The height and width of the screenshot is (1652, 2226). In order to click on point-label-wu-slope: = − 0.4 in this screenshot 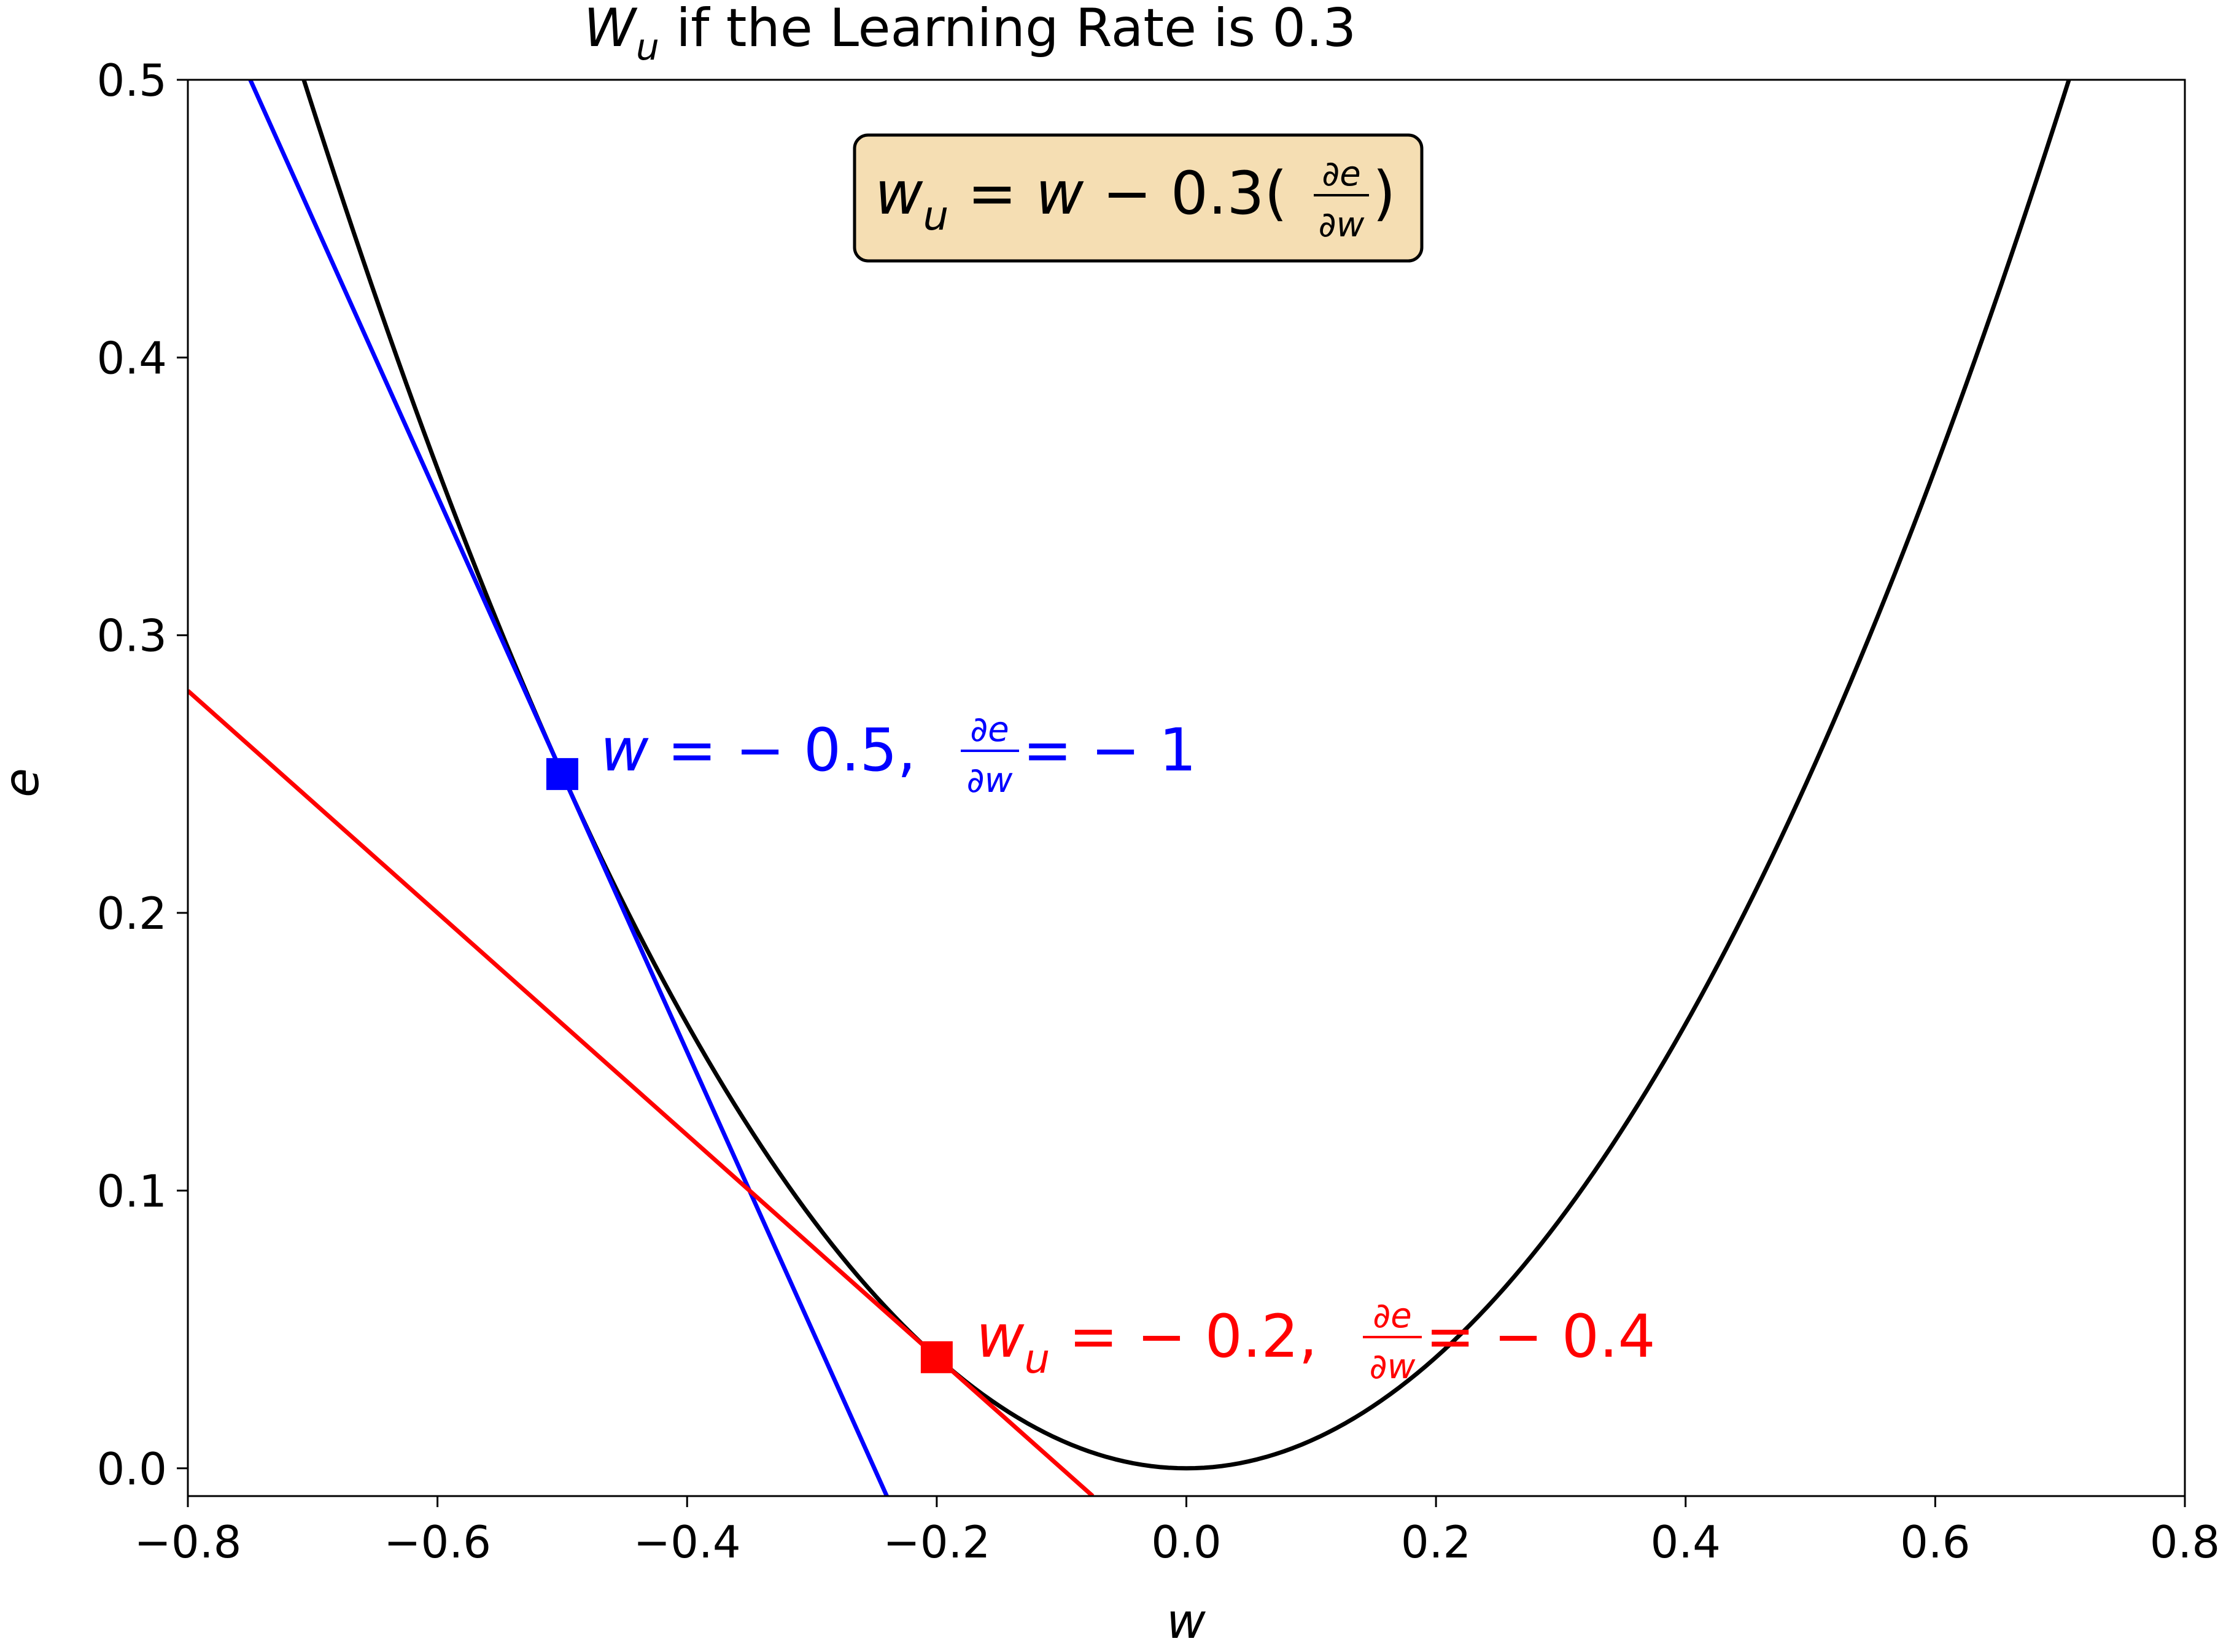, I will do `click(1540, 1336)`.